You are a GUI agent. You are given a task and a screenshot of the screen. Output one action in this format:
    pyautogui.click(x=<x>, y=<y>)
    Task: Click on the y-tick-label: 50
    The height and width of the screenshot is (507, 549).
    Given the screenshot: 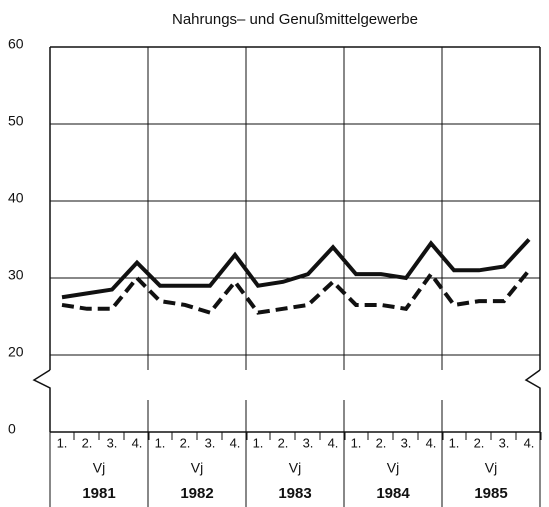 What is the action you would take?
    pyautogui.click(x=16, y=121)
    